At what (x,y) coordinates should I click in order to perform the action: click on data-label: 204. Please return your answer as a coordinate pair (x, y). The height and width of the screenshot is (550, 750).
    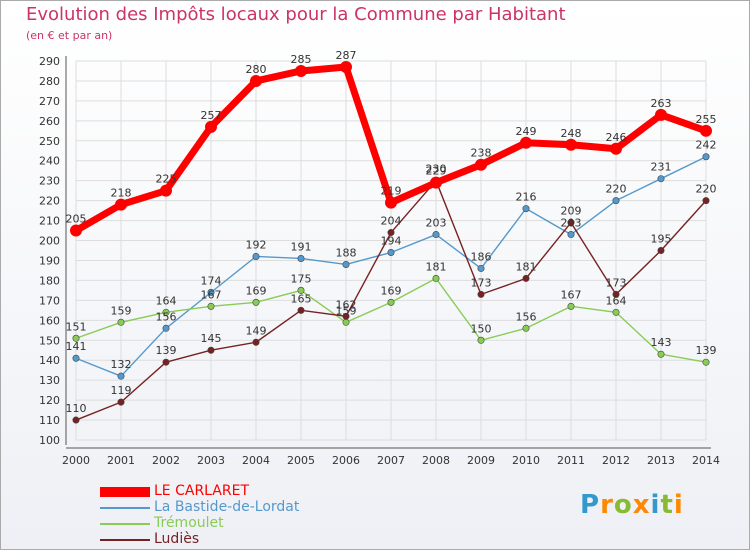
    Looking at the image, I should click on (391, 221).